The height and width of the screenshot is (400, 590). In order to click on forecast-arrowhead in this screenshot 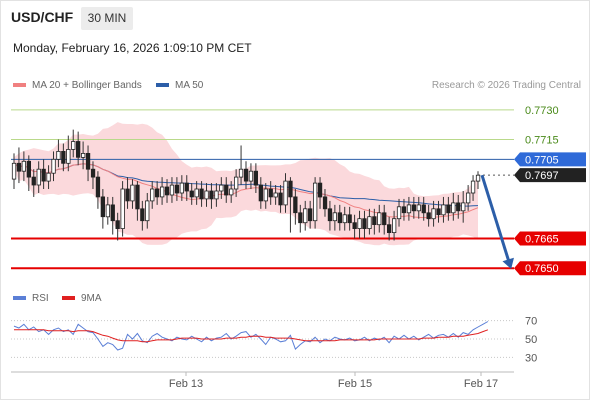, I will do `click(508, 263)`.